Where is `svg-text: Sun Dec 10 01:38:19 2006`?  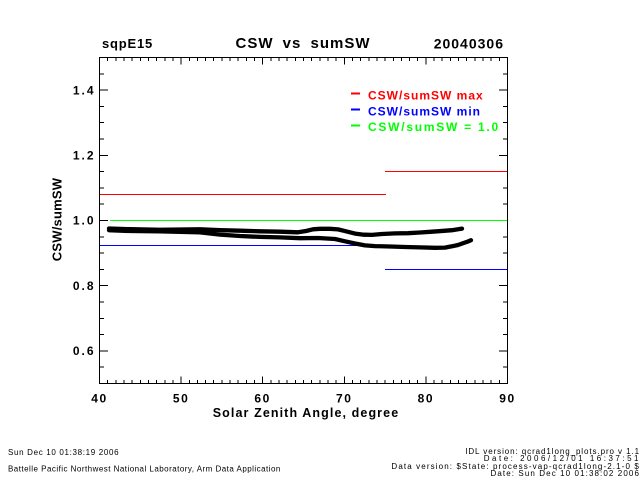 svg-text: Sun Dec 10 01:38:19 2006 is located at coordinates (63, 452).